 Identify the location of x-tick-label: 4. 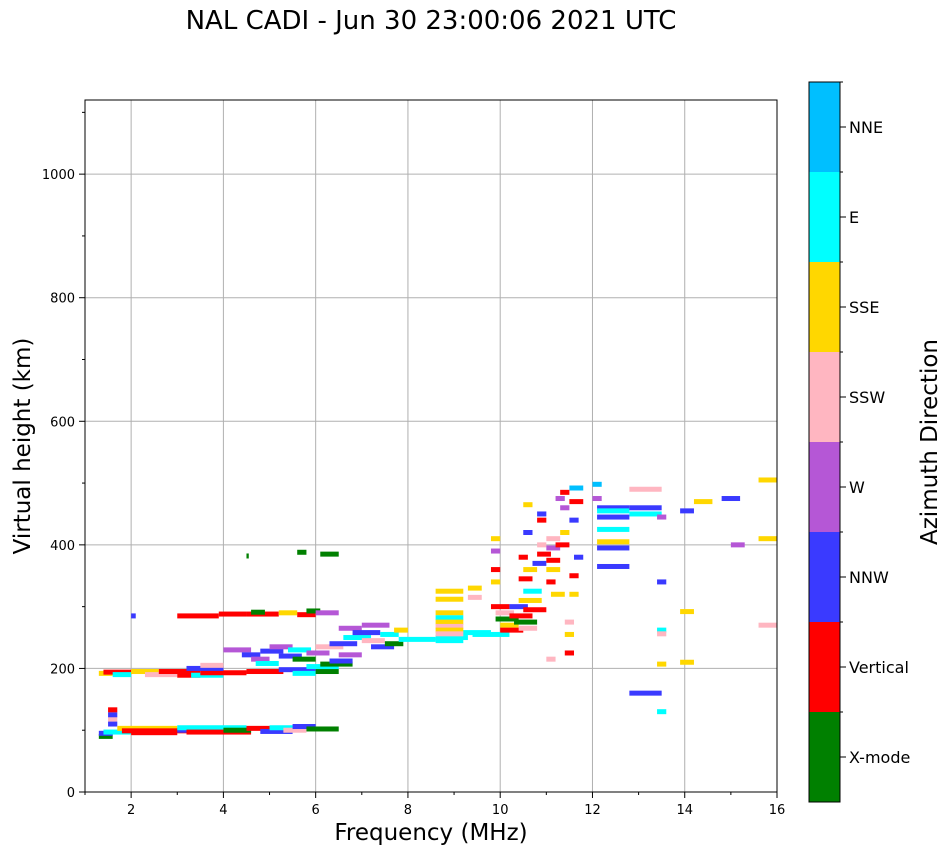
(223, 810).